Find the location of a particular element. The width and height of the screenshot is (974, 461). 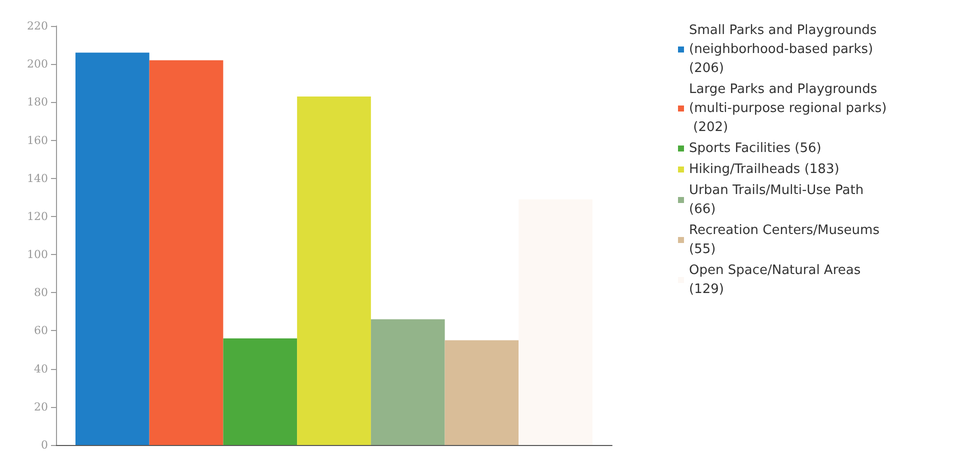

legend-label: Small Parks and Playgrounds (neighborhood-based parks) (206) is located at coordinates (785, 49).